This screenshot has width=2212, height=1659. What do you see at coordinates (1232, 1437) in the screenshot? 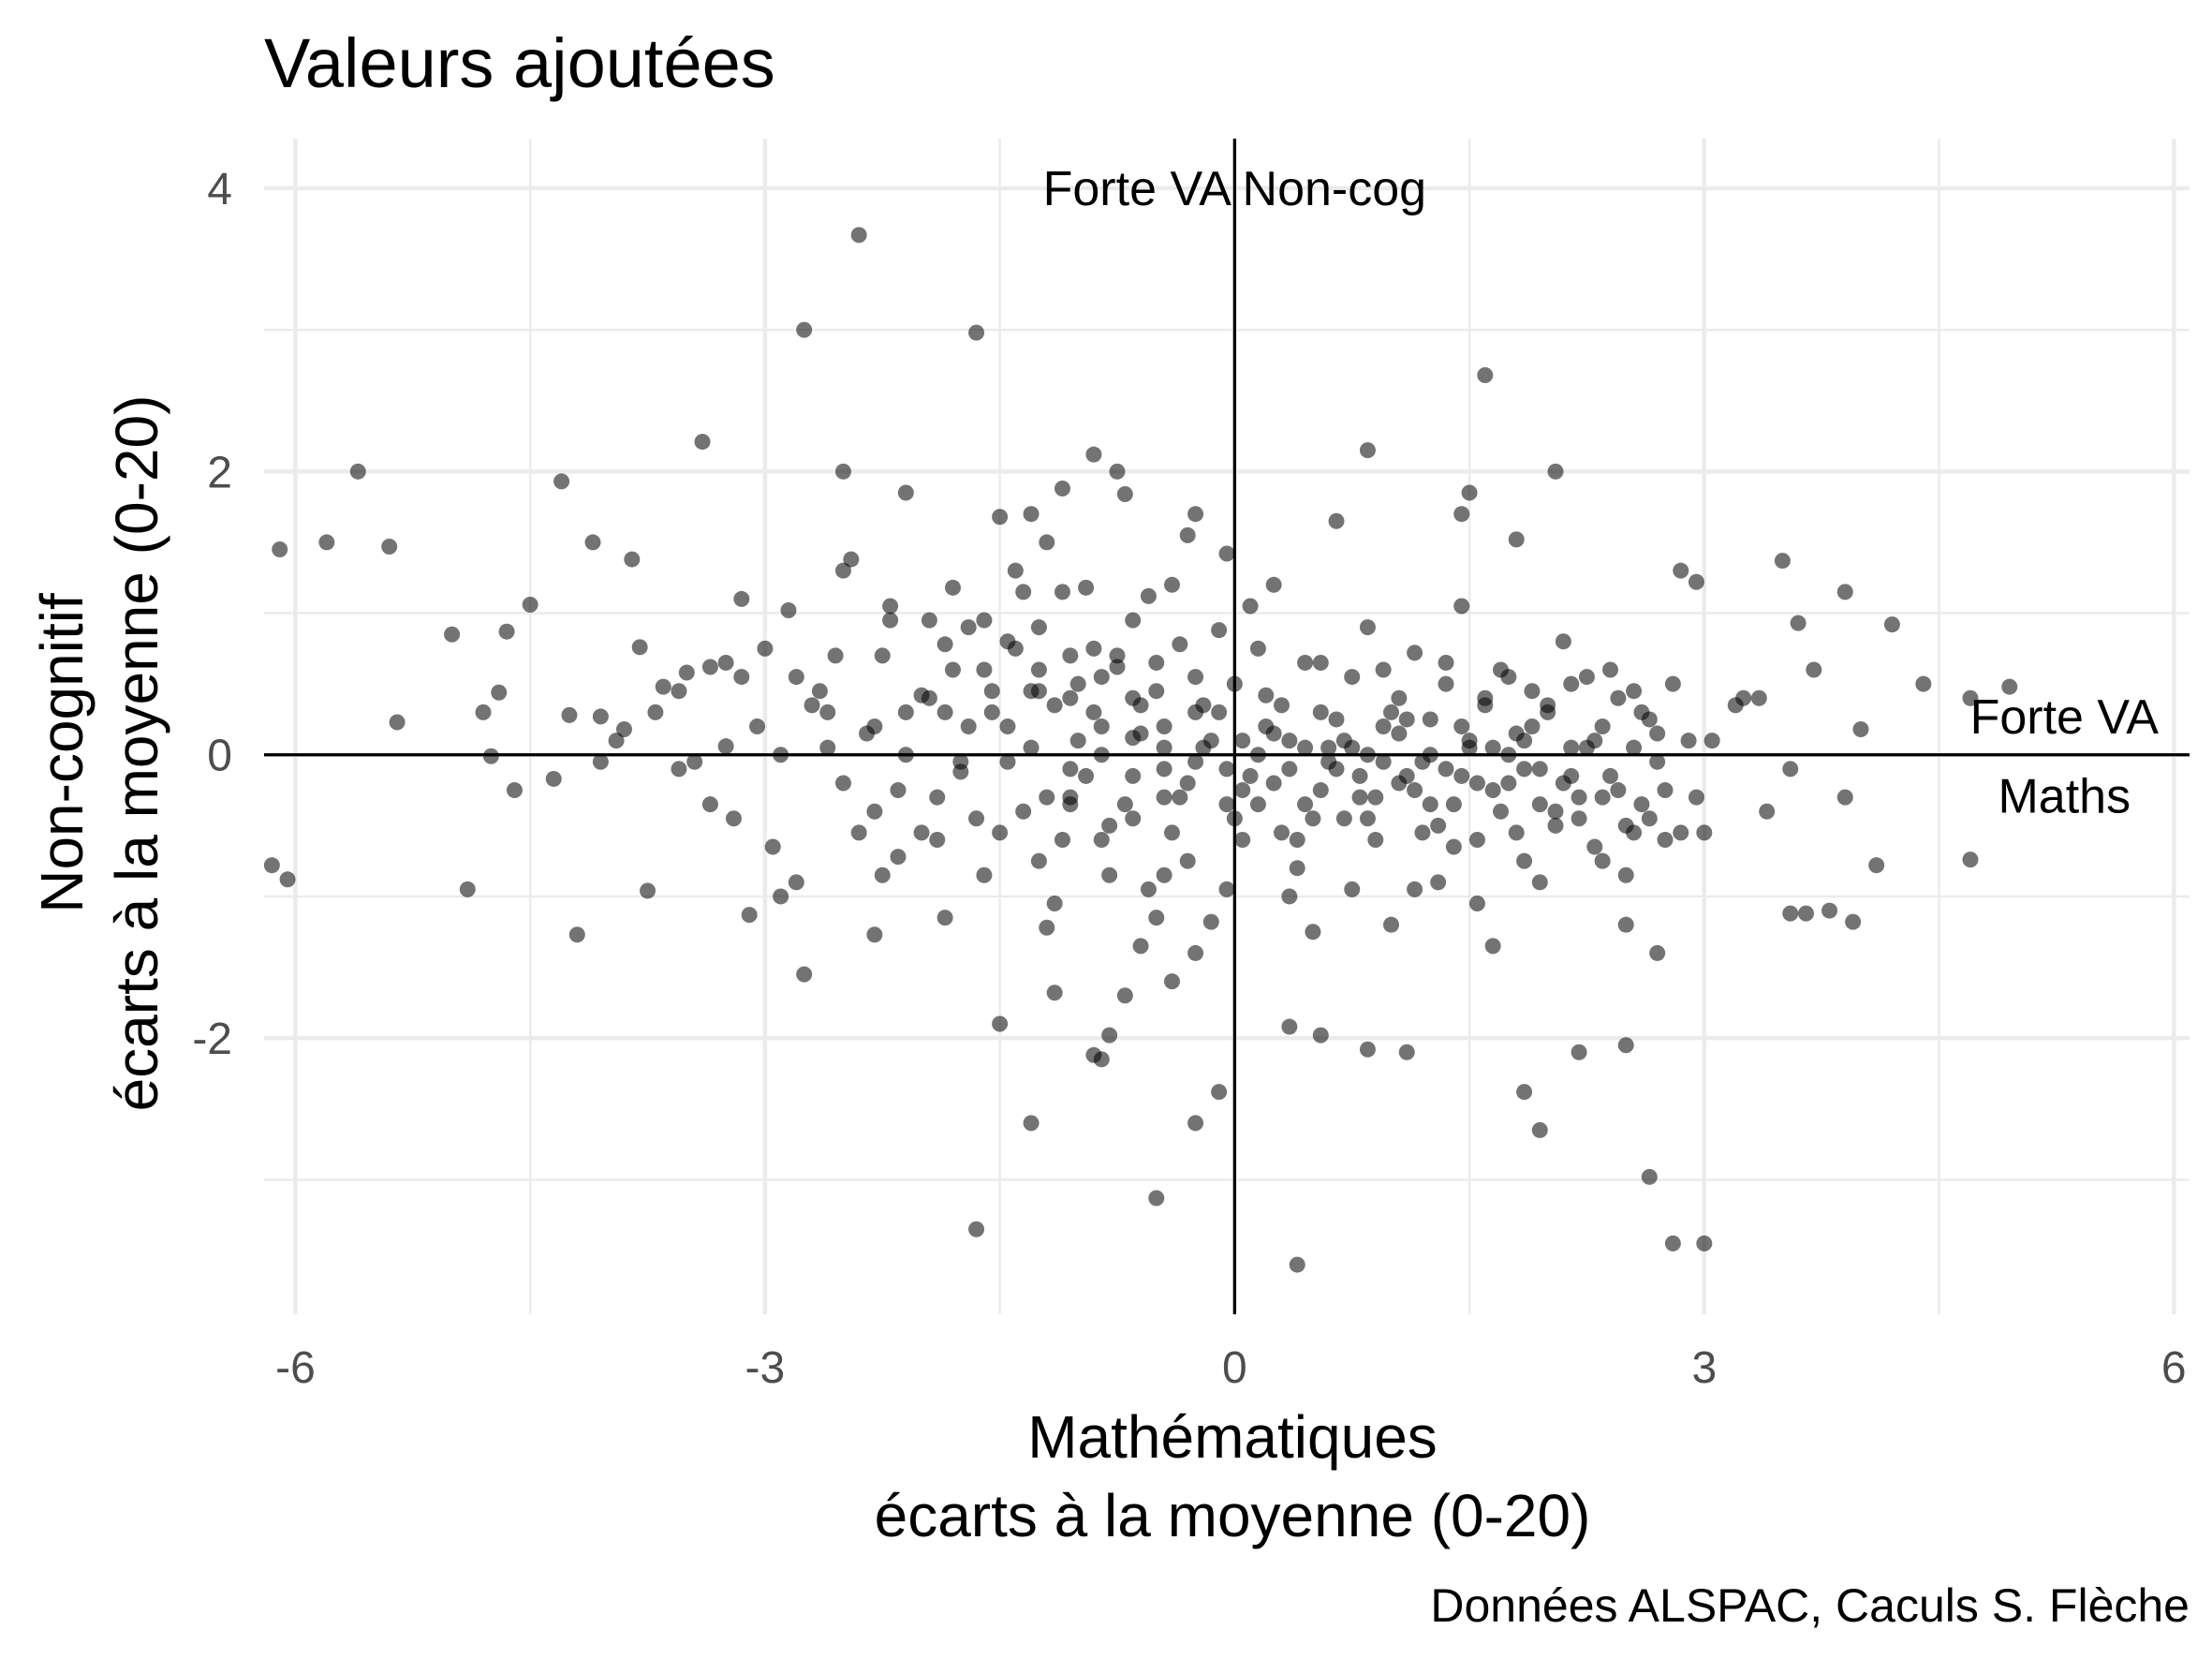
I see `x-axis-title-line-1: Mathématiques` at bounding box center [1232, 1437].